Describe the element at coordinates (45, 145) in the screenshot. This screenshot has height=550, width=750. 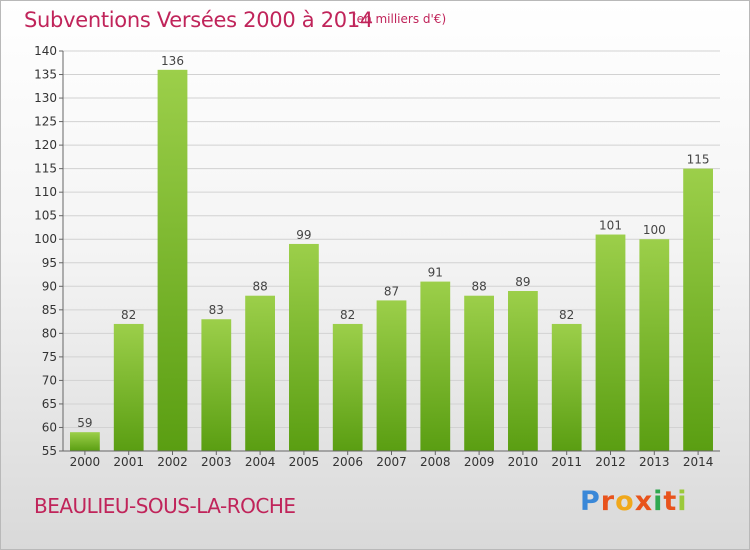
I see `y-tick-label: 120` at that location.